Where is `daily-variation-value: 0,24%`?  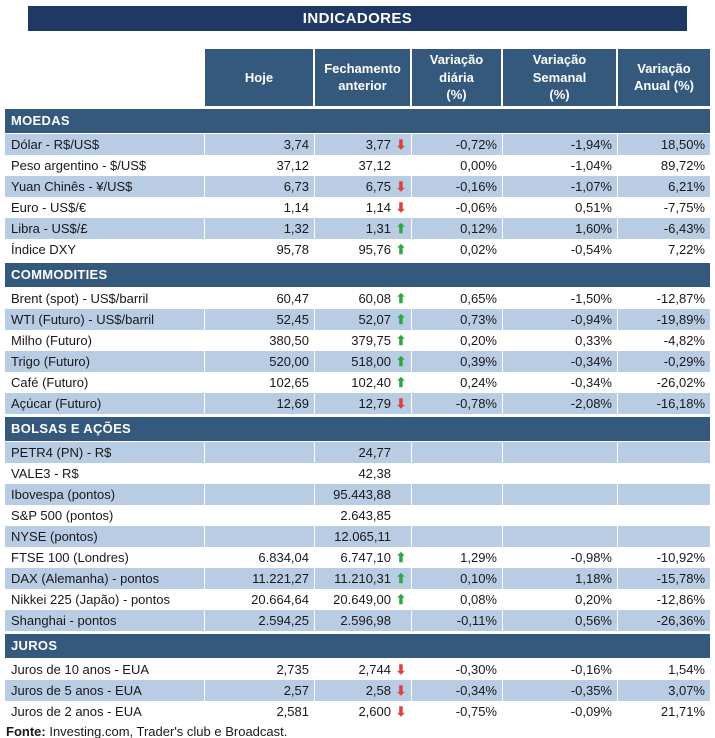 daily-variation-value: 0,24% is located at coordinates (457, 382).